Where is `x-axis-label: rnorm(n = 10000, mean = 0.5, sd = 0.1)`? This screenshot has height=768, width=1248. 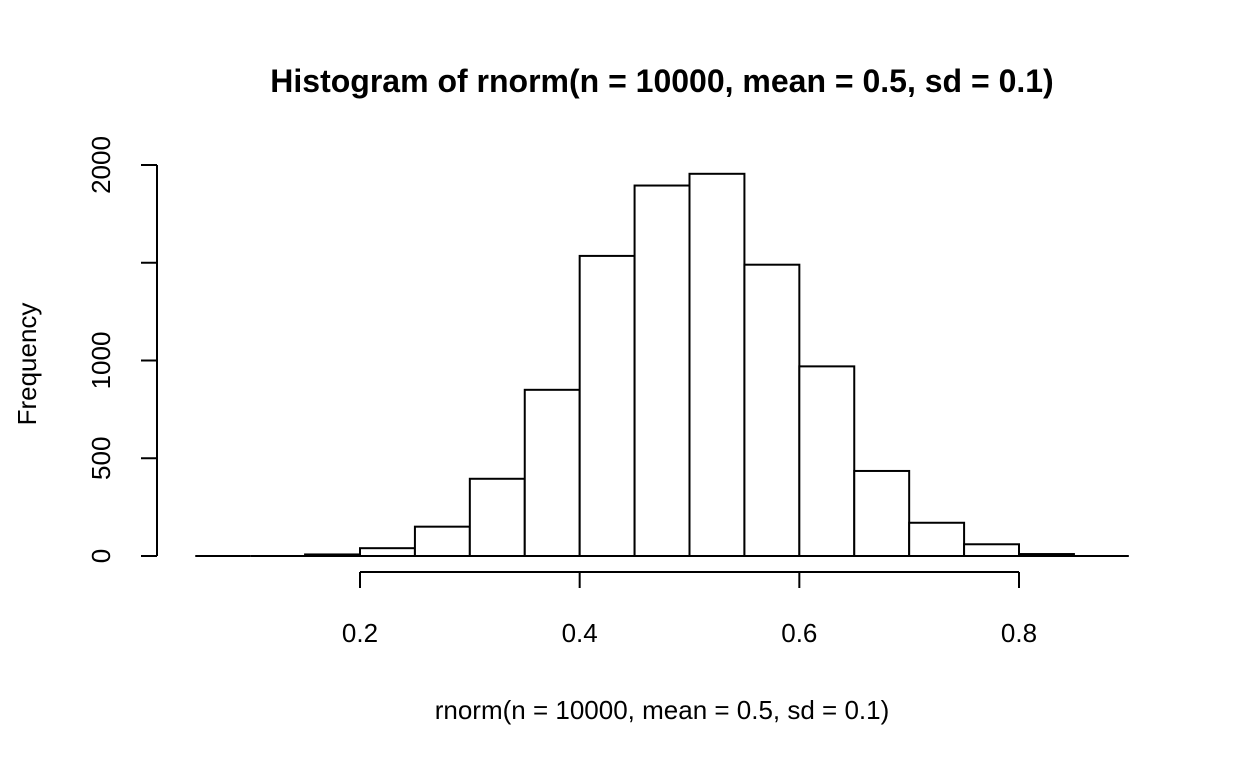
x-axis-label: rnorm(n = 10000, mean = 0.5, sd = 0.1) is located at coordinates (662, 710).